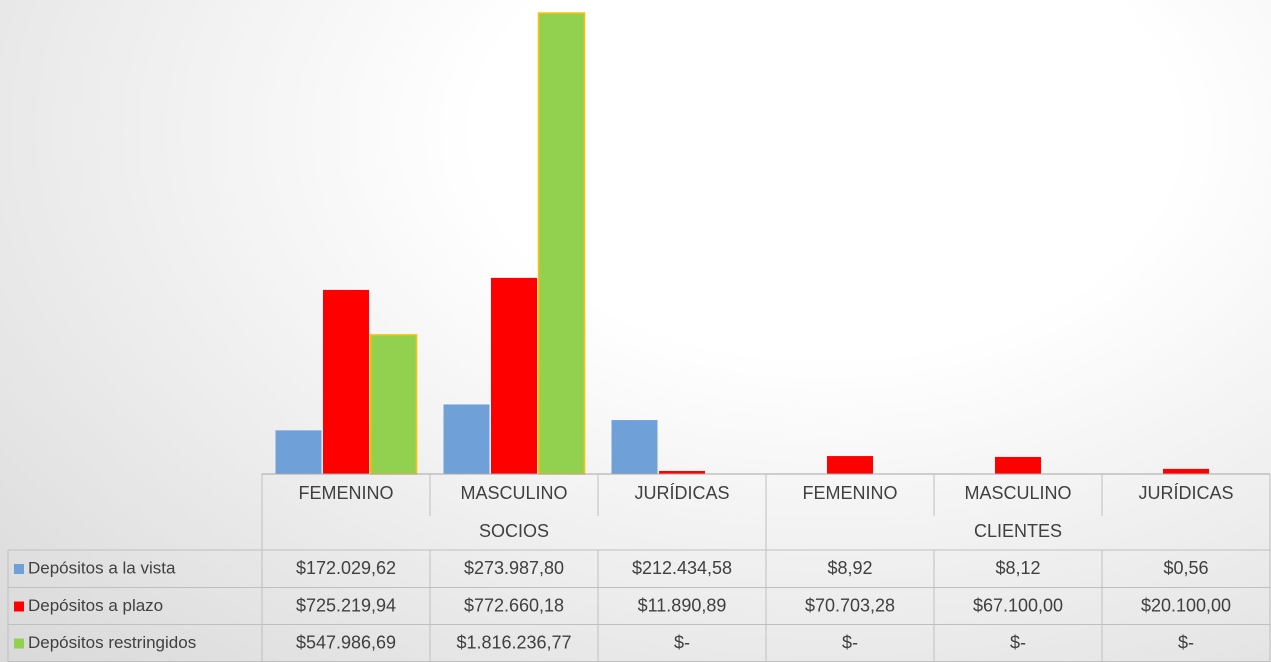  I want to click on value-label: $273.987,80, so click(514, 568).